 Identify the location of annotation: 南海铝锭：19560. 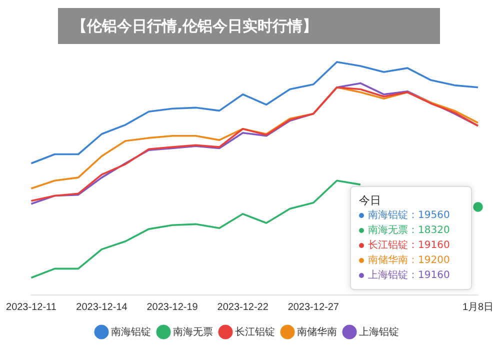
(409, 215).